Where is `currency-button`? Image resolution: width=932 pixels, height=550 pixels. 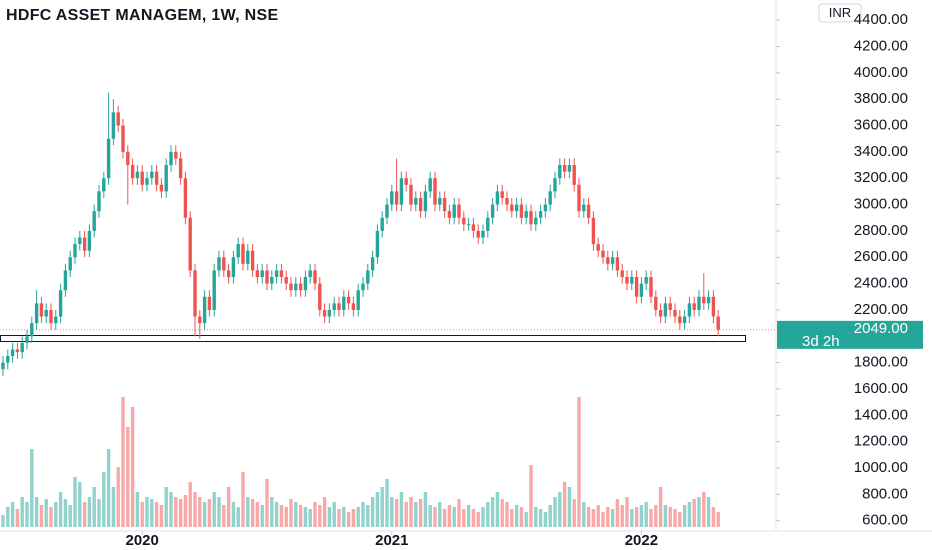 currency-button is located at coordinates (840, 13).